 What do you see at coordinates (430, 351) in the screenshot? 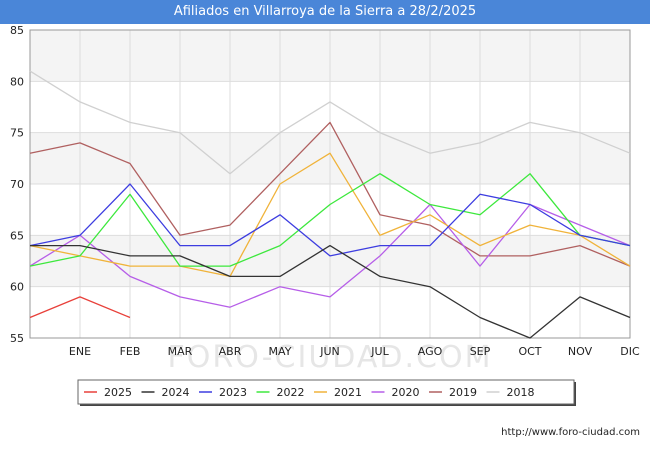
I see `x-tick-label: AGO` at bounding box center [430, 351].